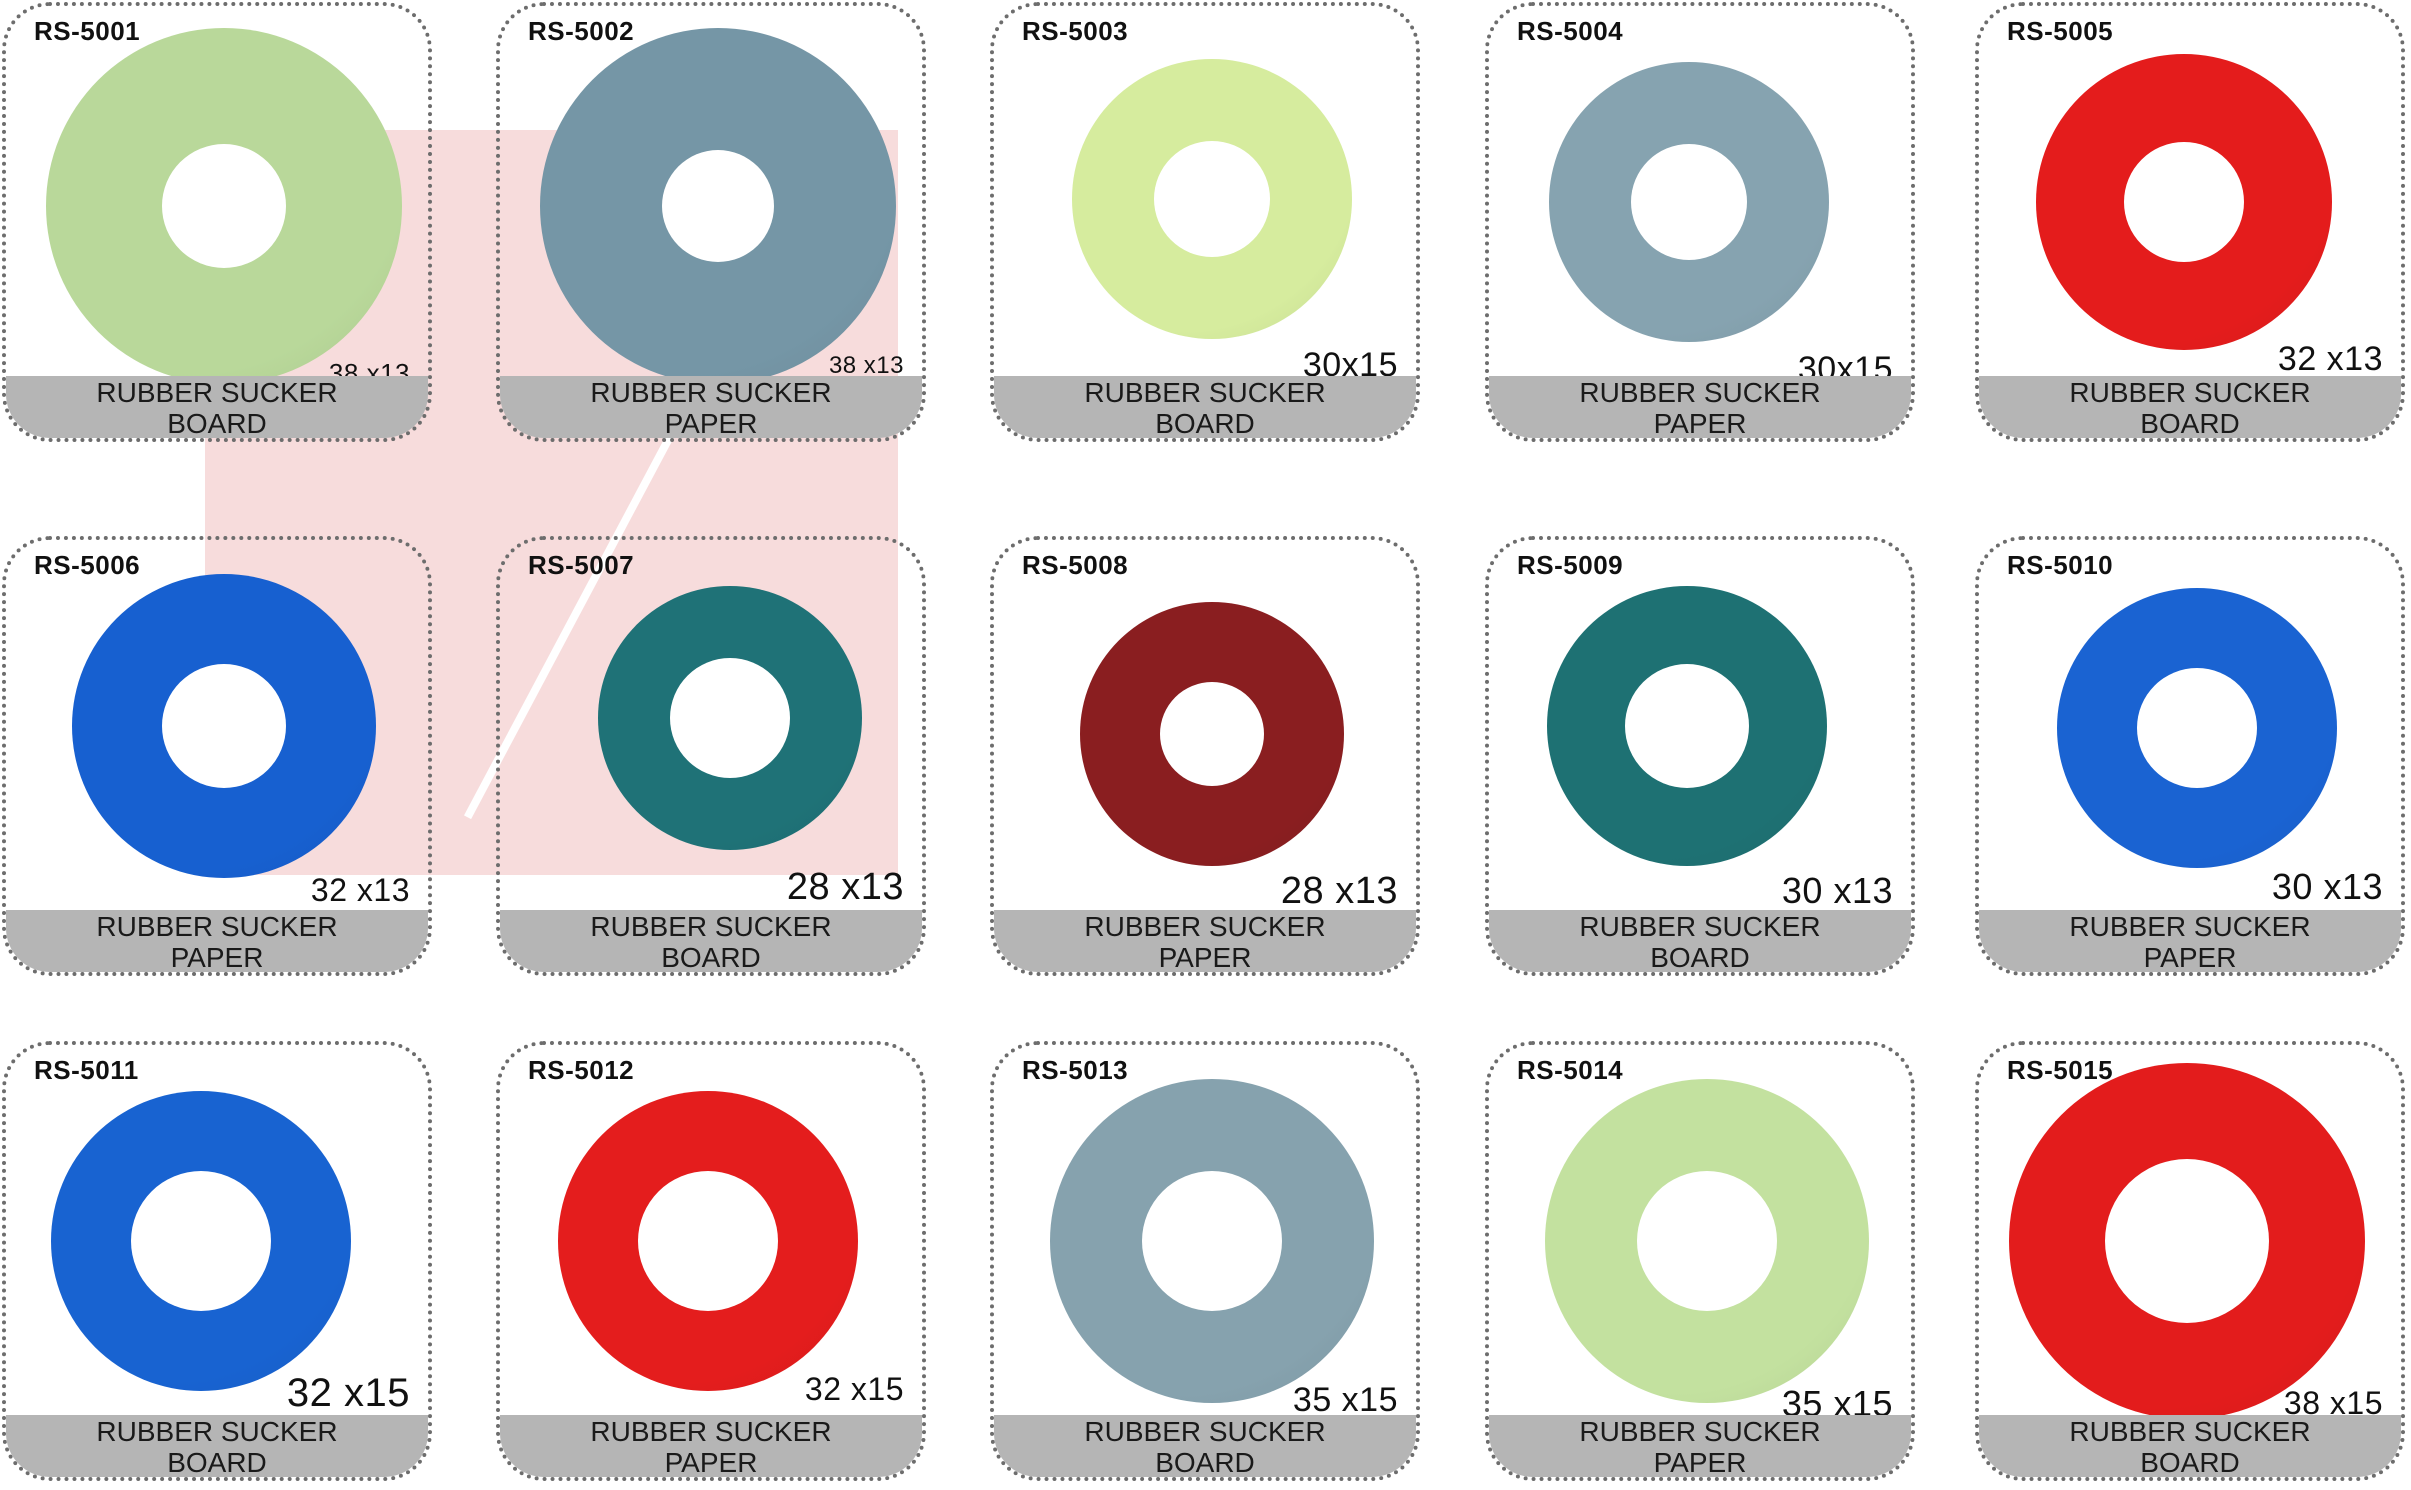  I want to click on product-card: RS-5012 32 x15 RUBBER SUCKER PAPER, so click(711, 1261).